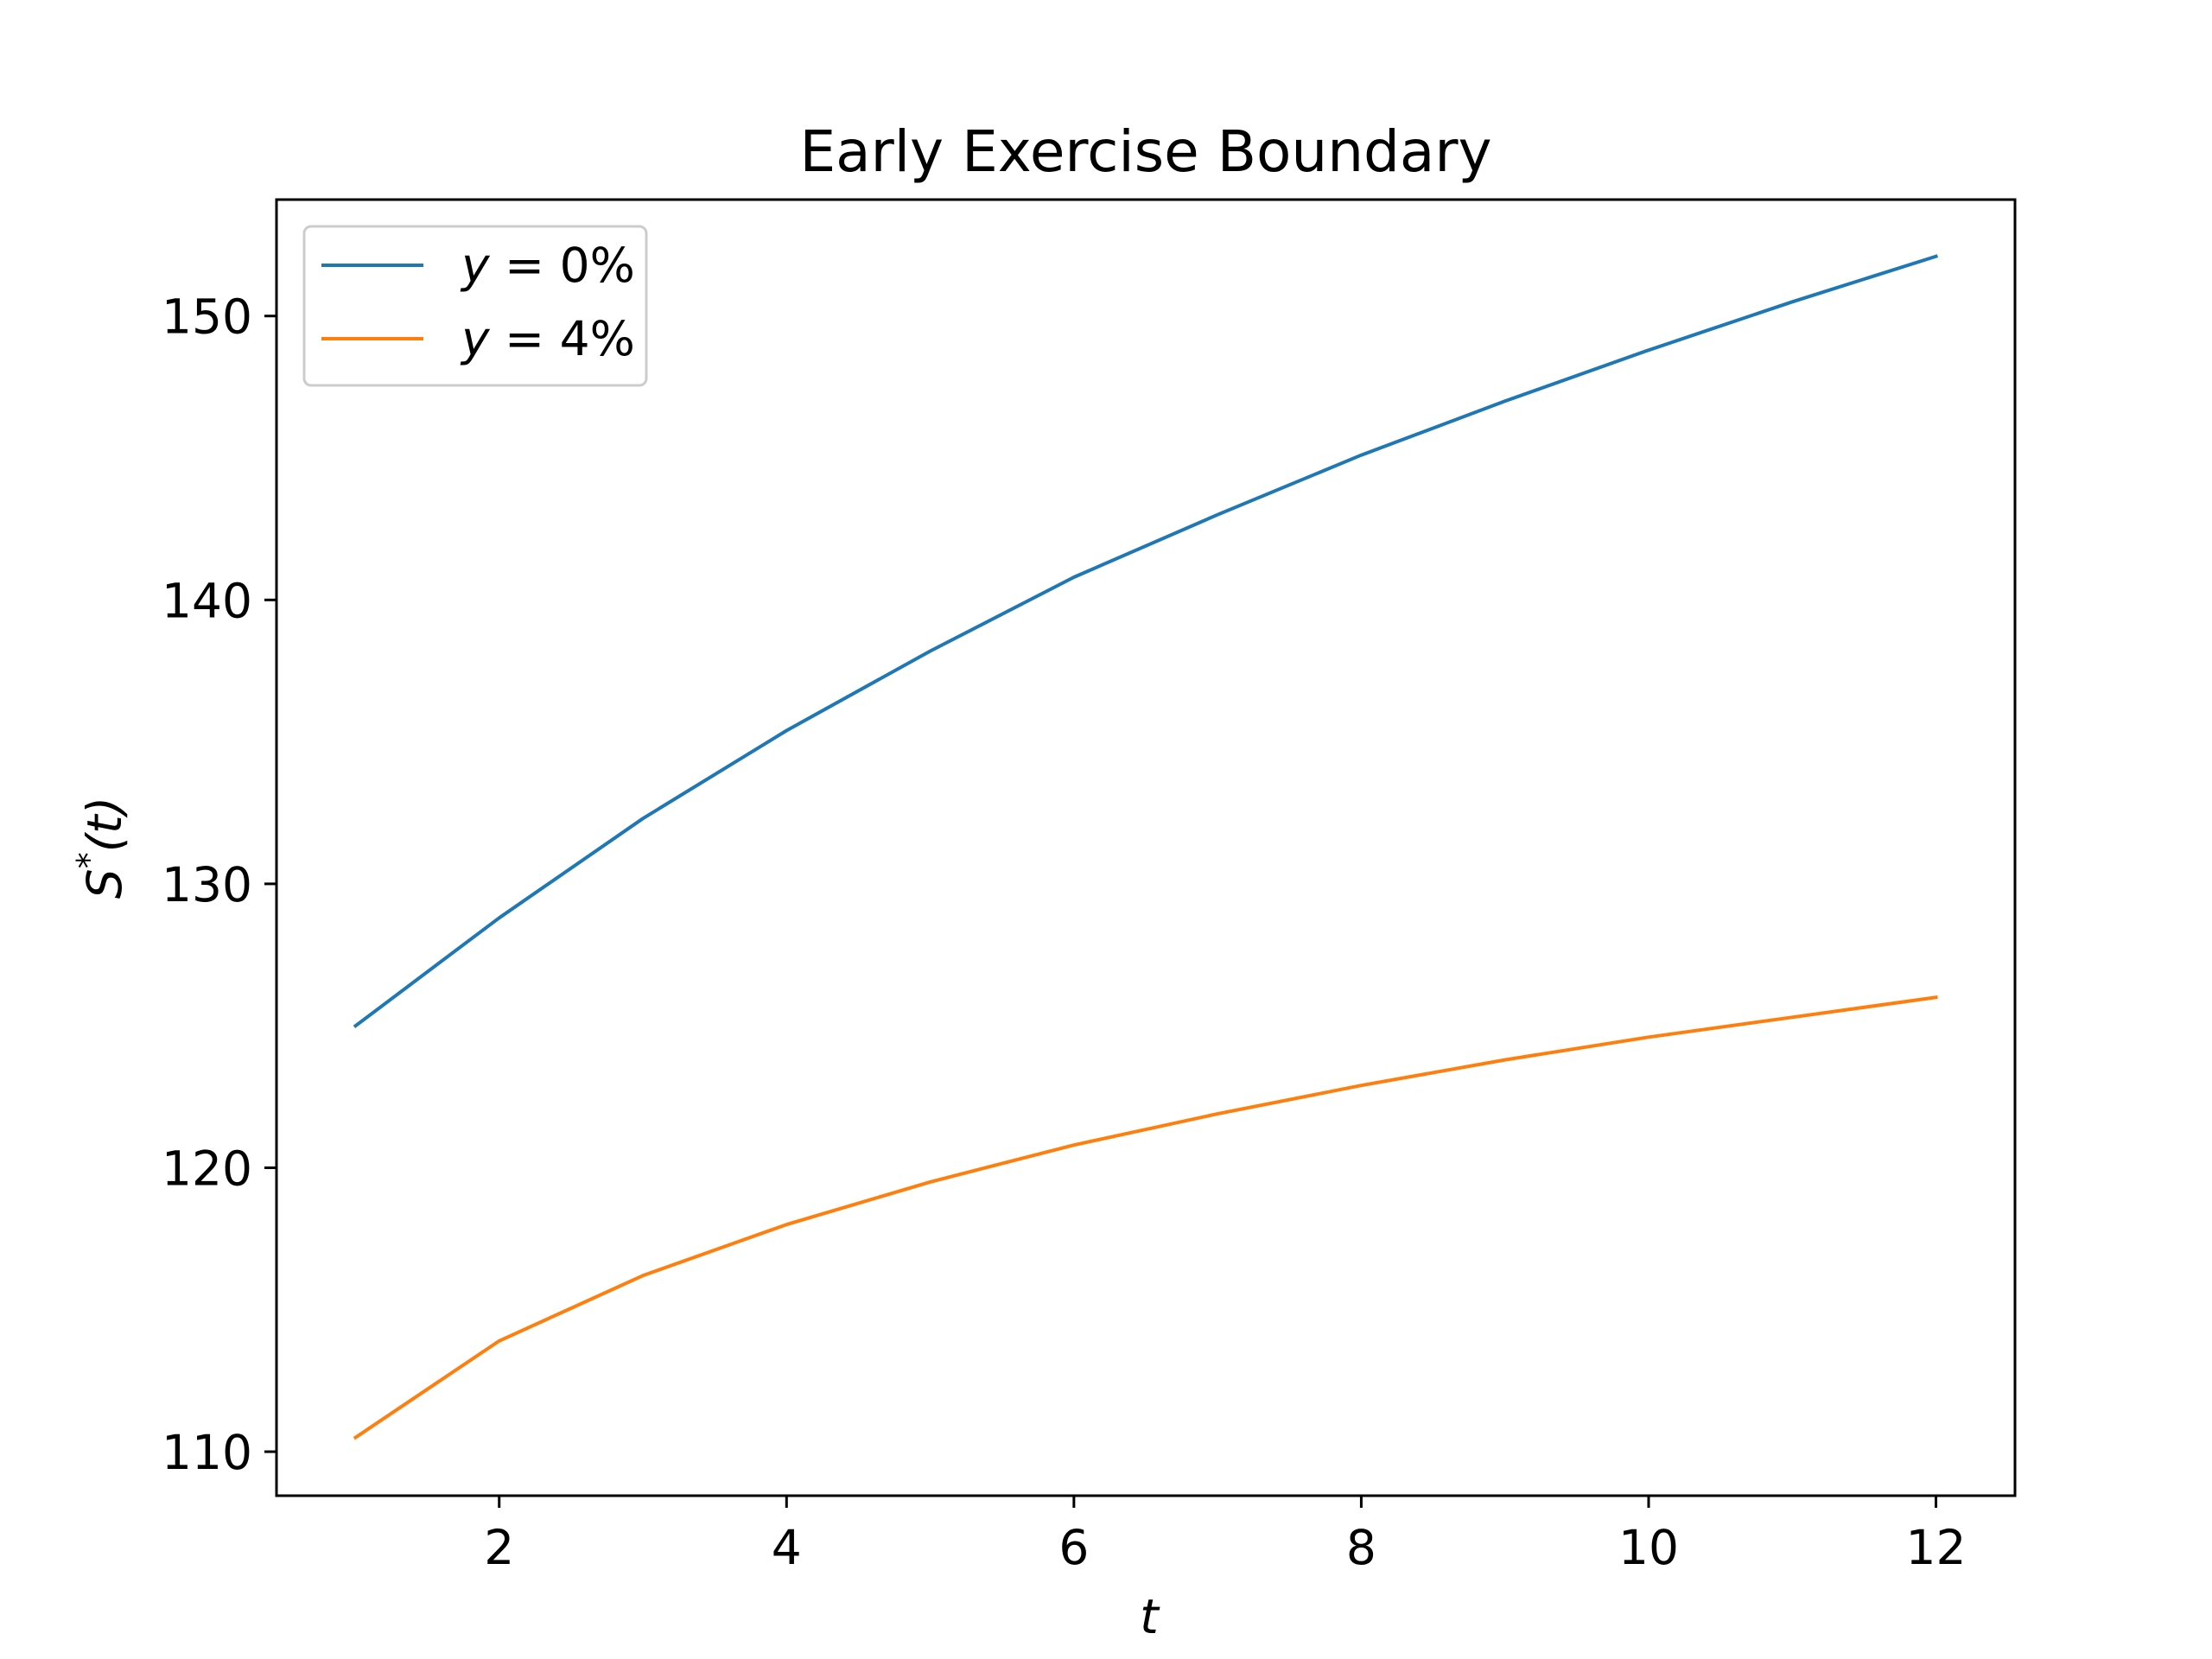  What do you see at coordinates (1073, 1547) in the screenshot?
I see `x-tick-label: 6` at bounding box center [1073, 1547].